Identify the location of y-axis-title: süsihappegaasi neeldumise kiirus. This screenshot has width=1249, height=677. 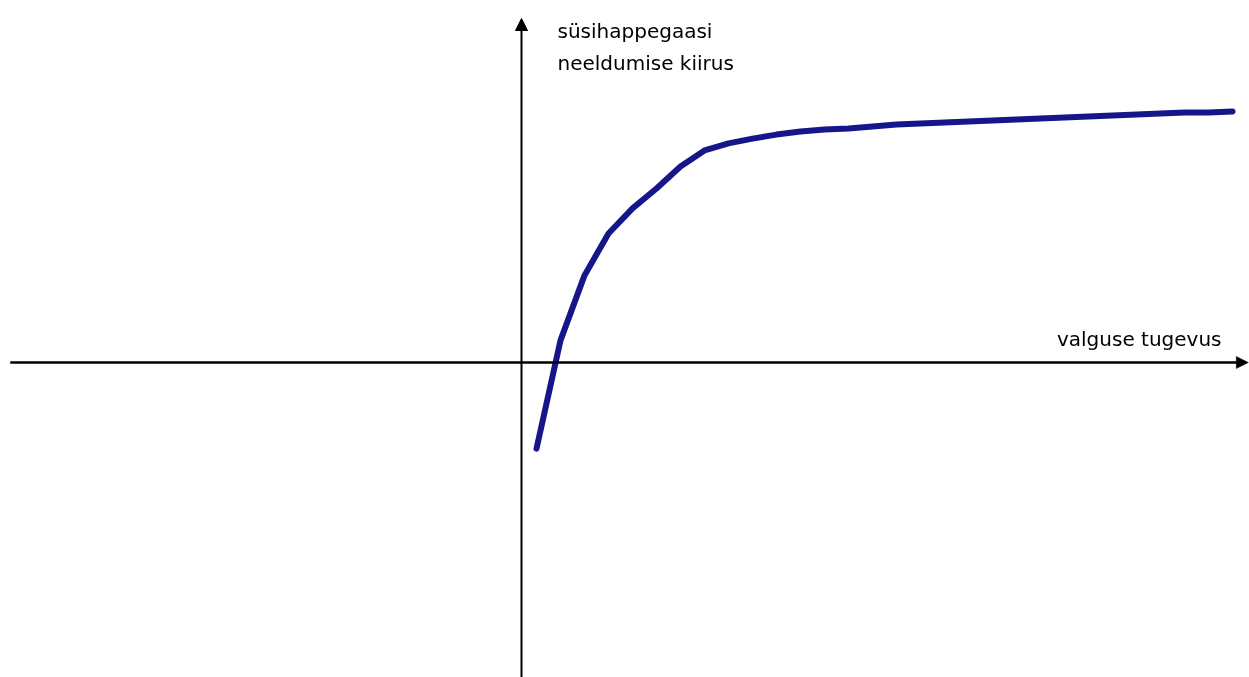
(645, 46).